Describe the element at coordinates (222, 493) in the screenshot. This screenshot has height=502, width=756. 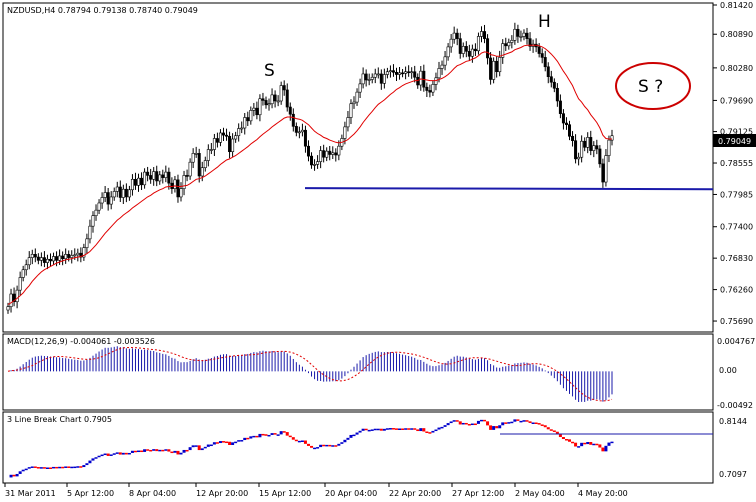
I see `xtick-label: 12 Apr 20:00` at that location.